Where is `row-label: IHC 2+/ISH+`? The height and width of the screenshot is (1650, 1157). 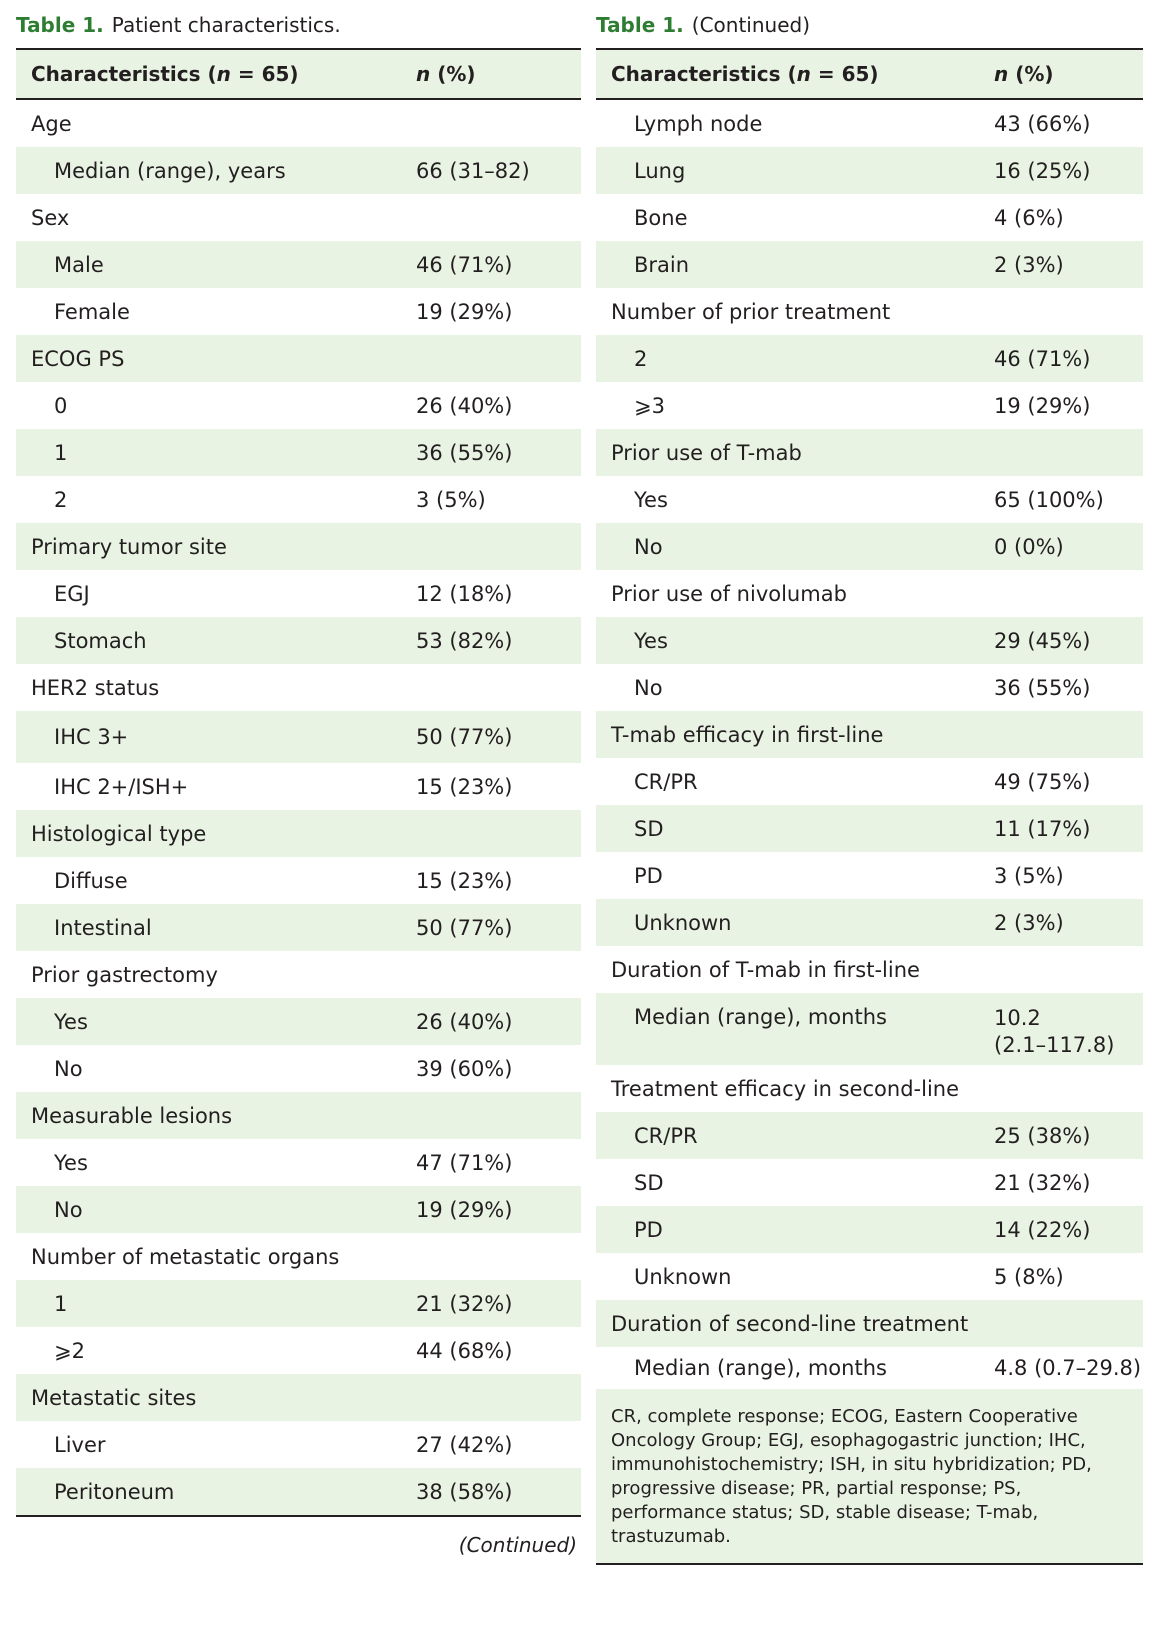 row-label: IHC 2+/ISH+ is located at coordinates (121, 786).